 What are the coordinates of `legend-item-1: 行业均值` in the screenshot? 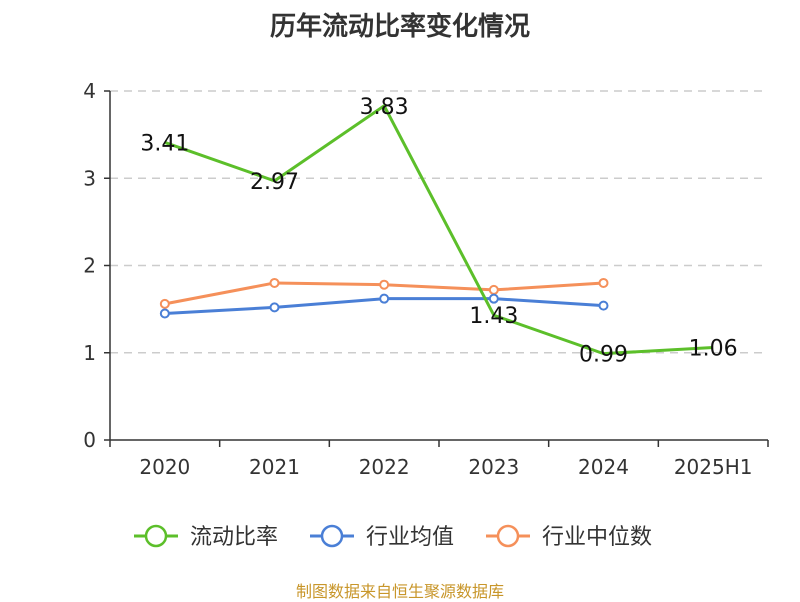 It's located at (382, 537).